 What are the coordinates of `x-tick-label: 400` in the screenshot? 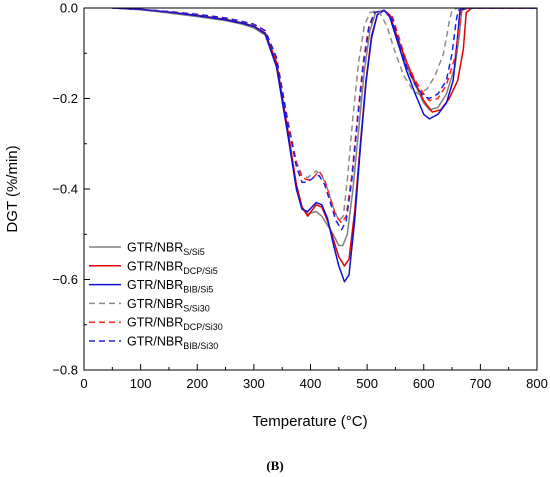 It's located at (311, 383).